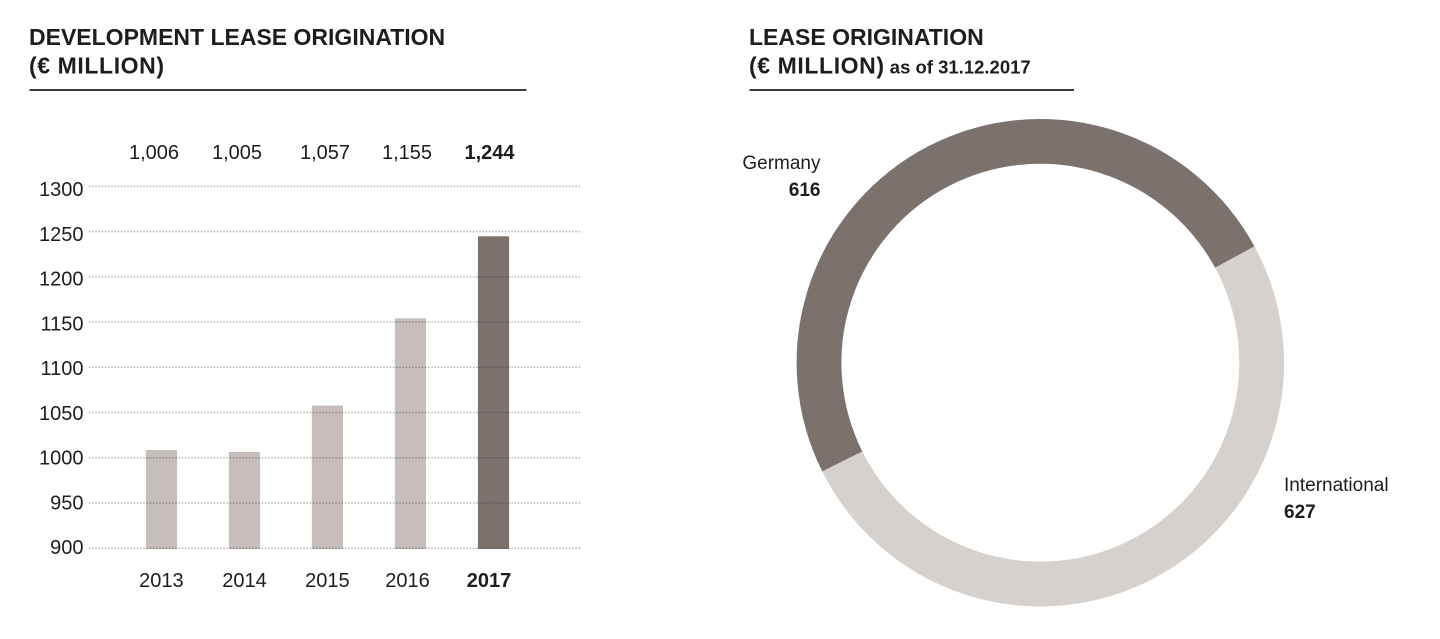 The width and height of the screenshot is (1440, 639). Describe the element at coordinates (781, 163) in the screenshot. I see `svg-text: Germany` at that location.